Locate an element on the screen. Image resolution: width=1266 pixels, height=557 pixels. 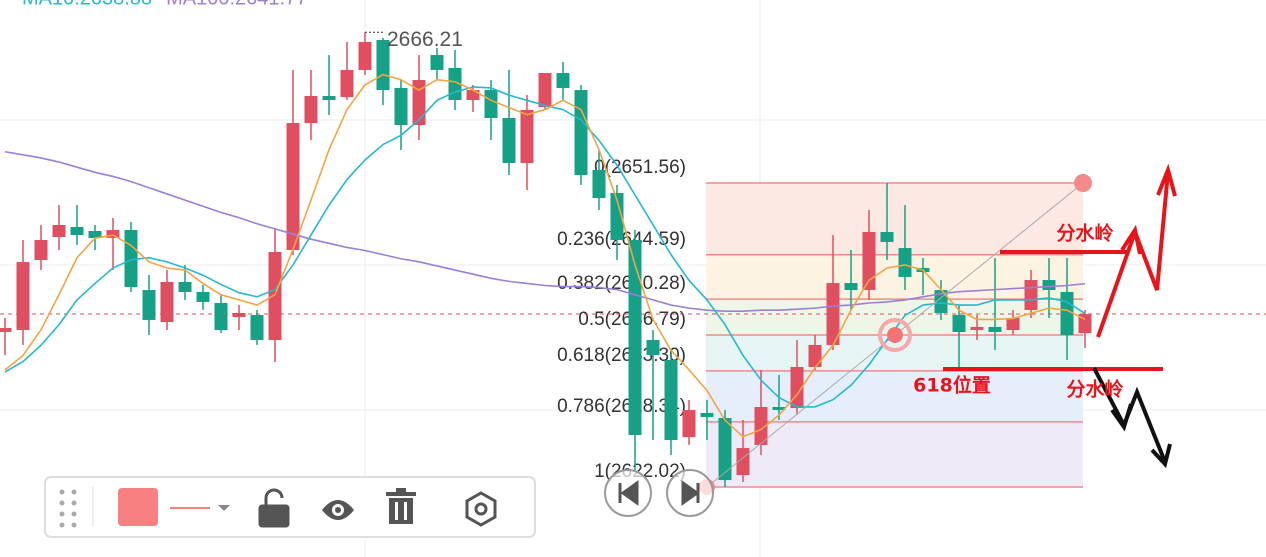
replay-back-icon is located at coordinates (628, 493).